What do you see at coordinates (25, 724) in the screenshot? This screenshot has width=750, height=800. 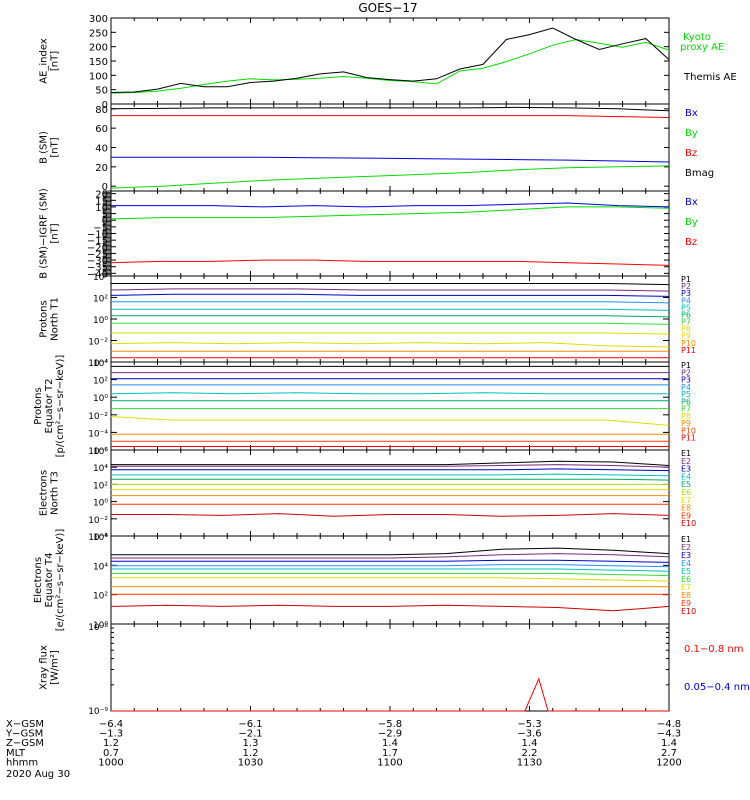 I see `ephemeris-label: X−GSM` at bounding box center [25, 724].